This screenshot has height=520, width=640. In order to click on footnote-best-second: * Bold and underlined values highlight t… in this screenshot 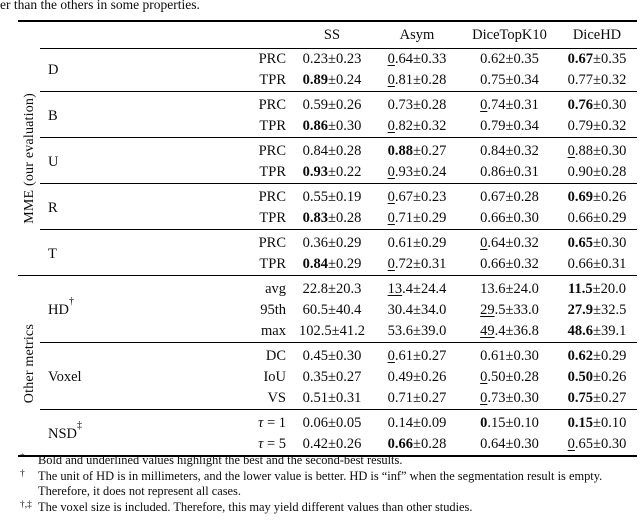, I will do `click(323, 461)`.